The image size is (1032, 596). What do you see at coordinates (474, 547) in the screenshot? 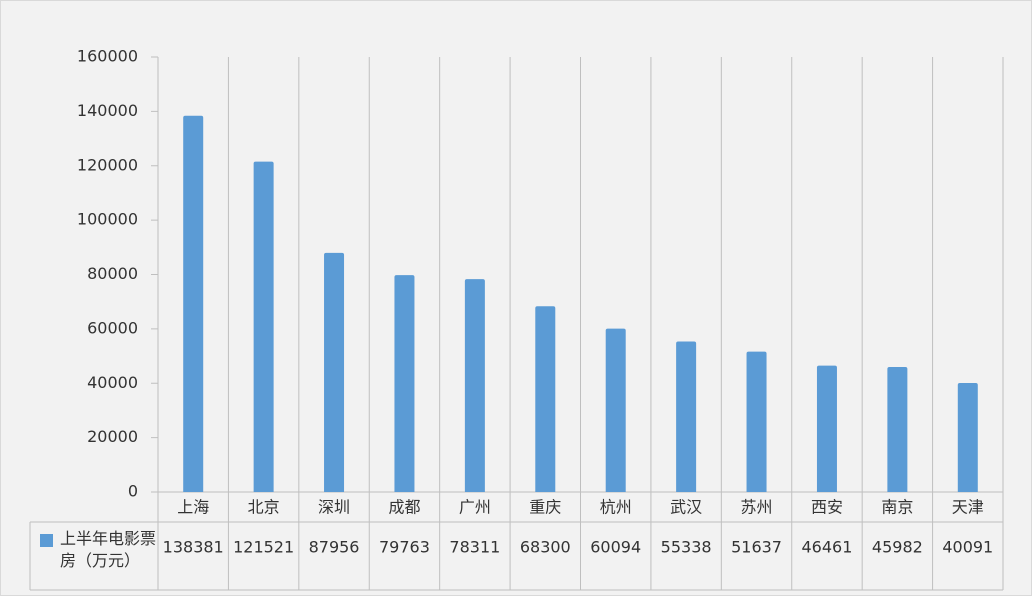
I see `table-value: 78311` at bounding box center [474, 547].